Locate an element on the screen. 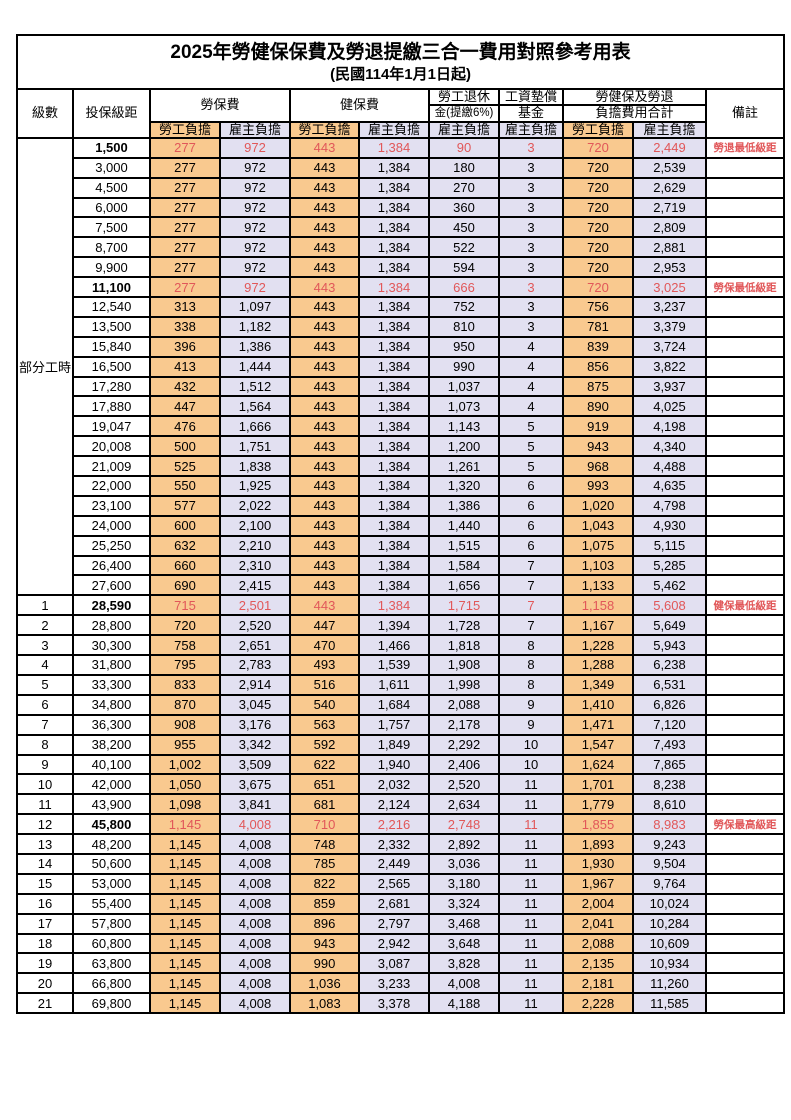 The width and height of the screenshot is (791, 1120). value-cell: 1,394 is located at coordinates (394, 625).